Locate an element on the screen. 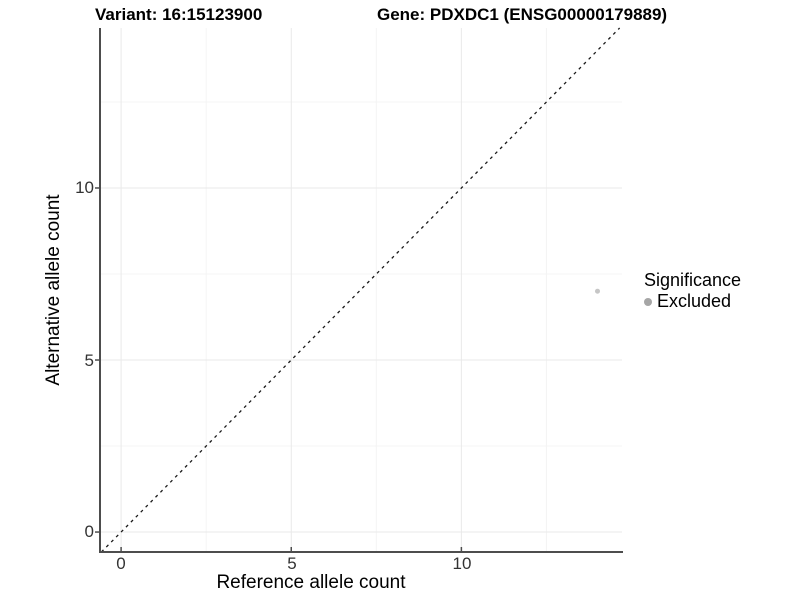 The height and width of the screenshot is (600, 800). y-axis-label: Alternative allele count is located at coordinates (53, 290).